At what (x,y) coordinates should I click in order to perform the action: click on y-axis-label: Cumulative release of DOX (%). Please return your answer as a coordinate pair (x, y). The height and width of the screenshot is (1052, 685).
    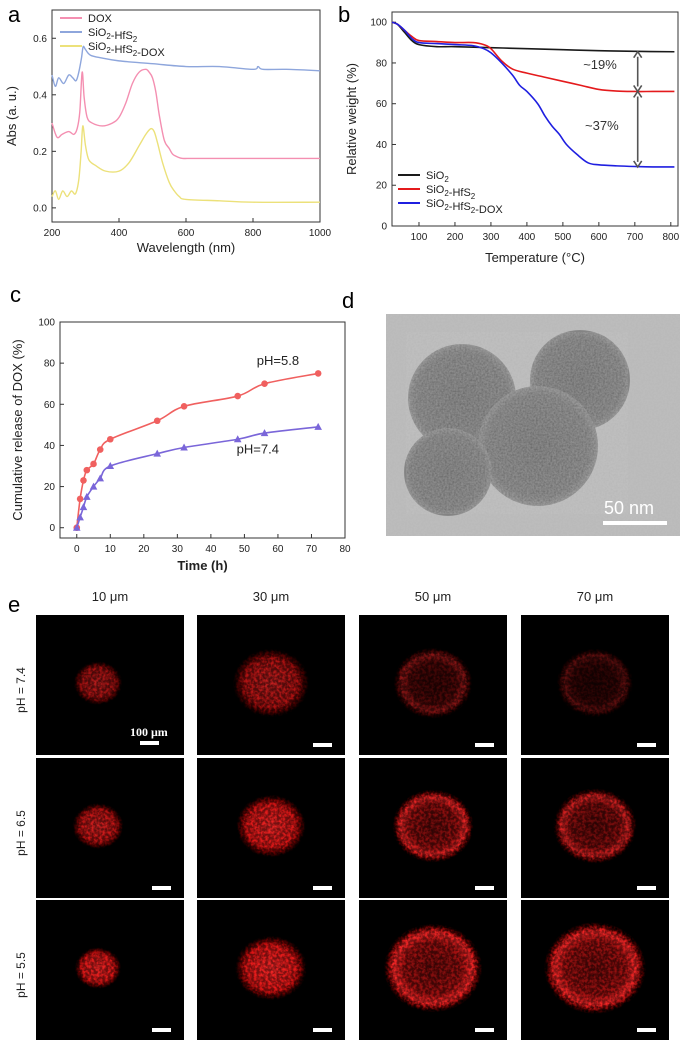
    Looking at the image, I should click on (17, 429).